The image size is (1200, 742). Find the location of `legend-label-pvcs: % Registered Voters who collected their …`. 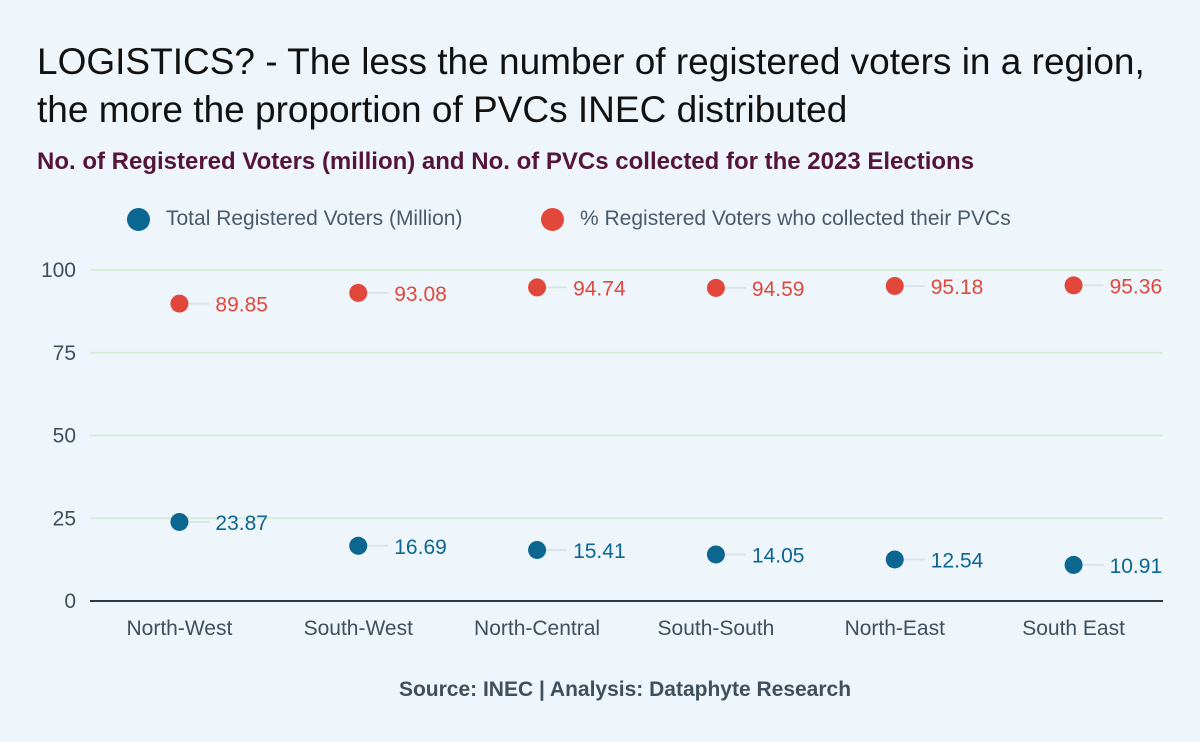

legend-label-pvcs: % Registered Voters who collected their … is located at coordinates (795, 218).